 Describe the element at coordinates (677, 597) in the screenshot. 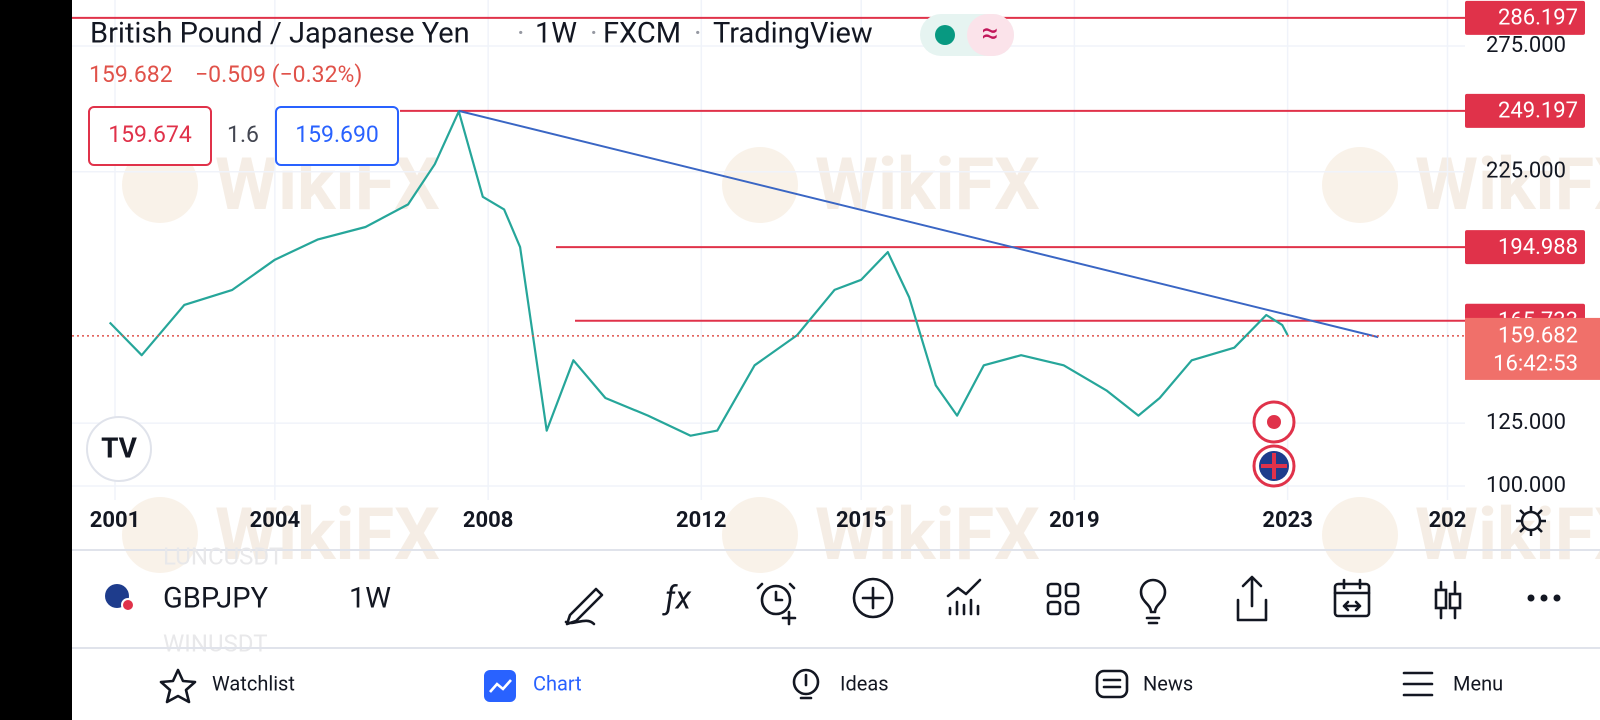

I see `indicators: ƒx` at that location.